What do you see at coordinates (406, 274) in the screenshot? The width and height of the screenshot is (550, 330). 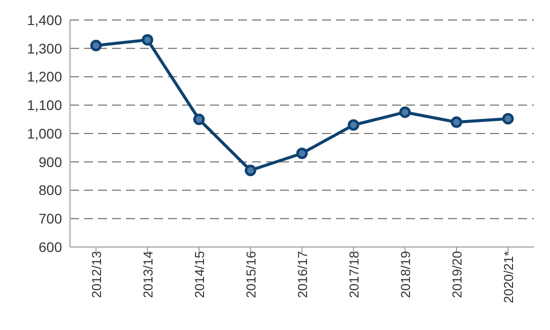 I see `x-tick-label: 2018/19` at bounding box center [406, 274].